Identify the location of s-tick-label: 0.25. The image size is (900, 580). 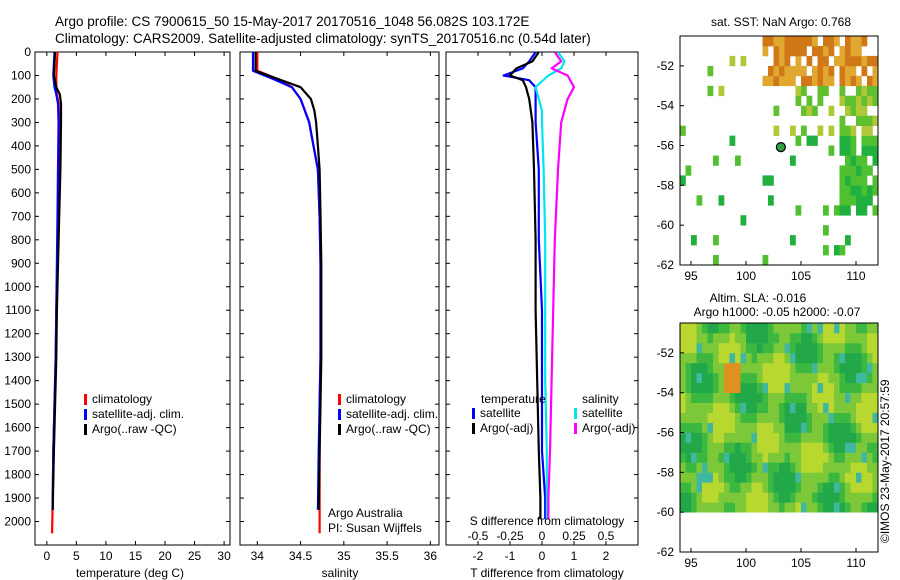
(574, 536).